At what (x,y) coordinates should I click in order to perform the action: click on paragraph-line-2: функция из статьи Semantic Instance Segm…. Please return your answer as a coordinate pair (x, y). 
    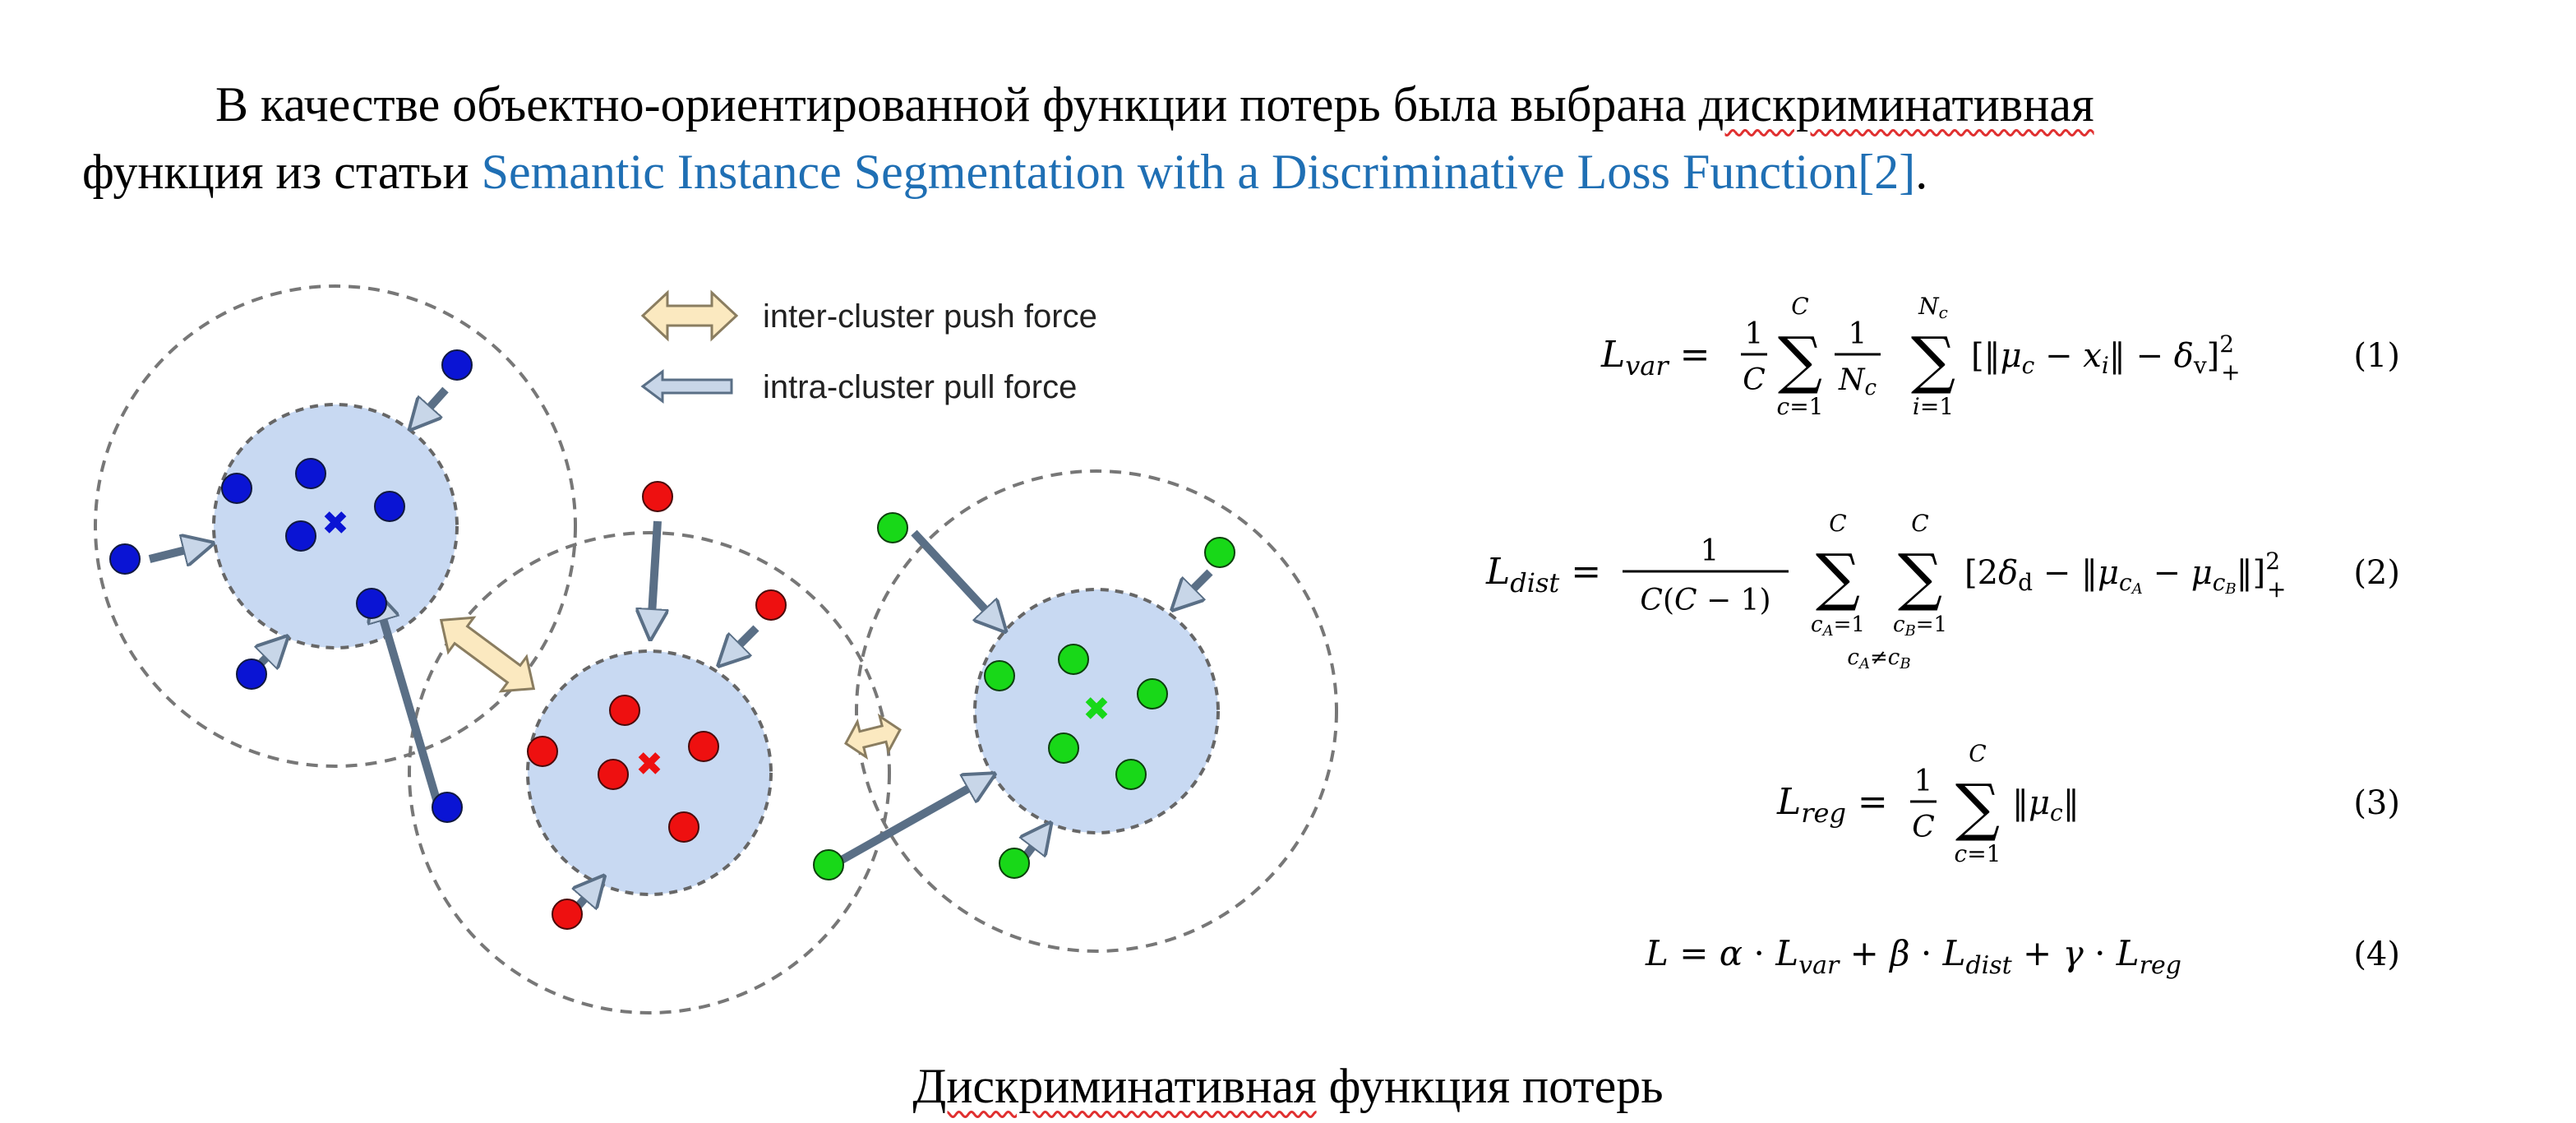
    Looking at the image, I should click on (1265, 172).